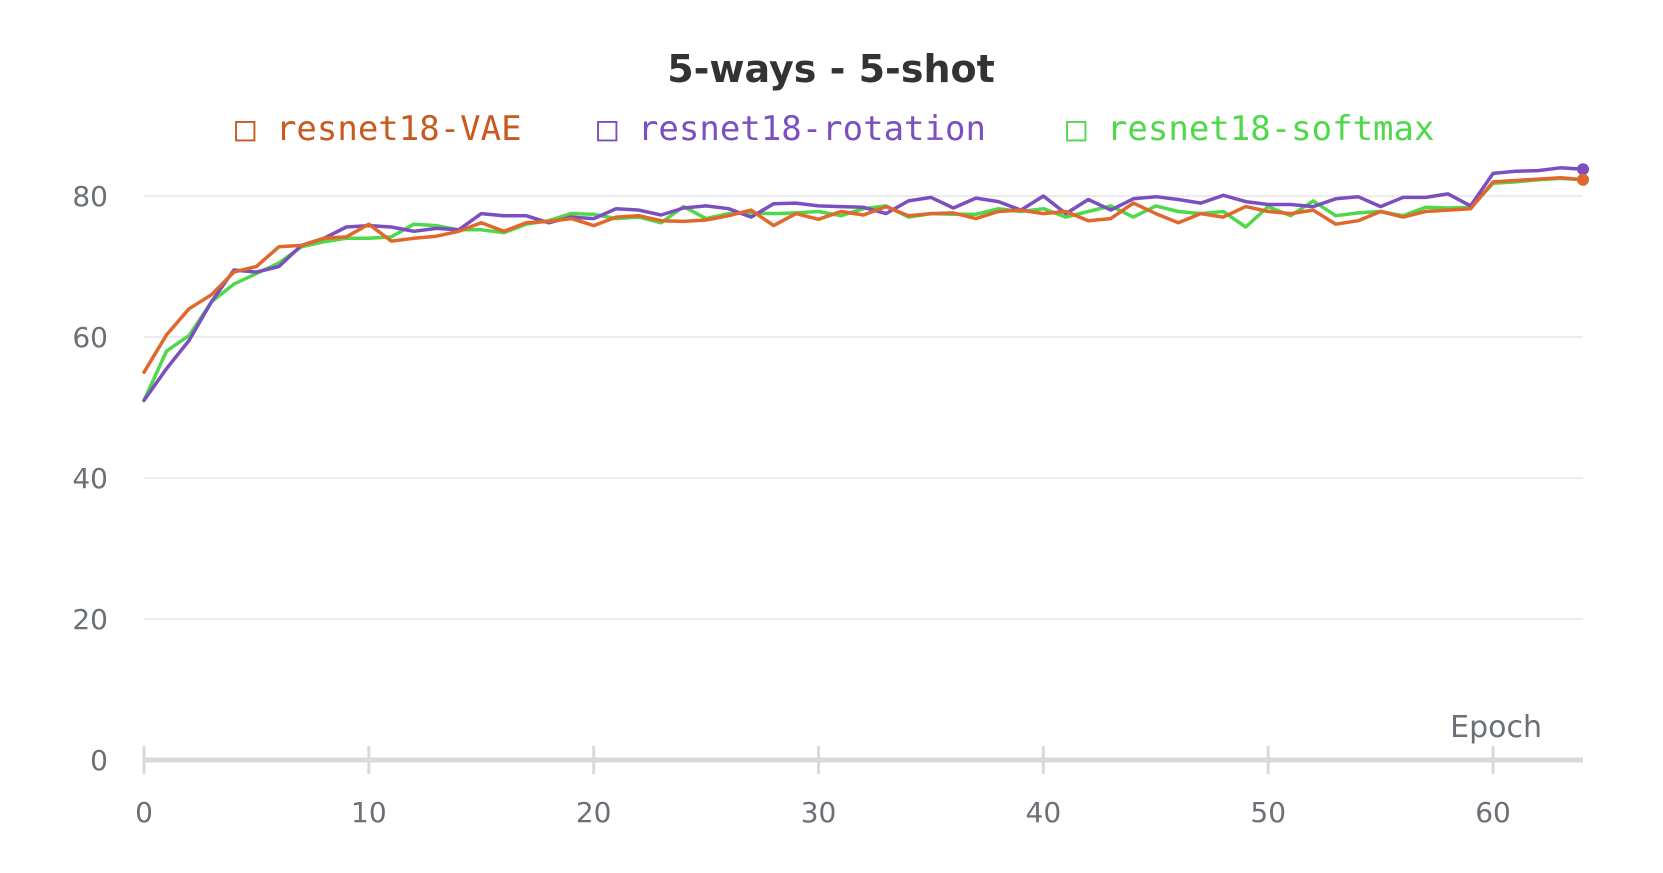  I want to click on x-tick-label-40: 40, so click(1044, 812).